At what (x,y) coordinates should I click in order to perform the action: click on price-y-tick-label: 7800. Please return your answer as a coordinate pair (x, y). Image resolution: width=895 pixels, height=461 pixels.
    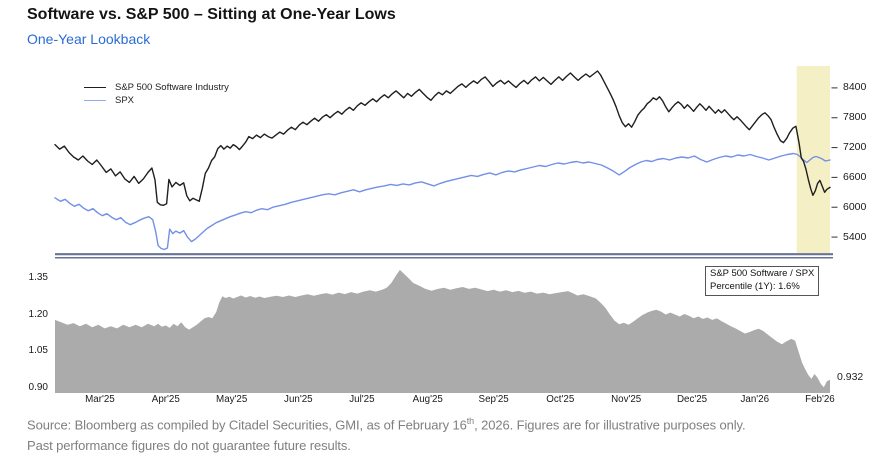
    Looking at the image, I should click on (855, 117).